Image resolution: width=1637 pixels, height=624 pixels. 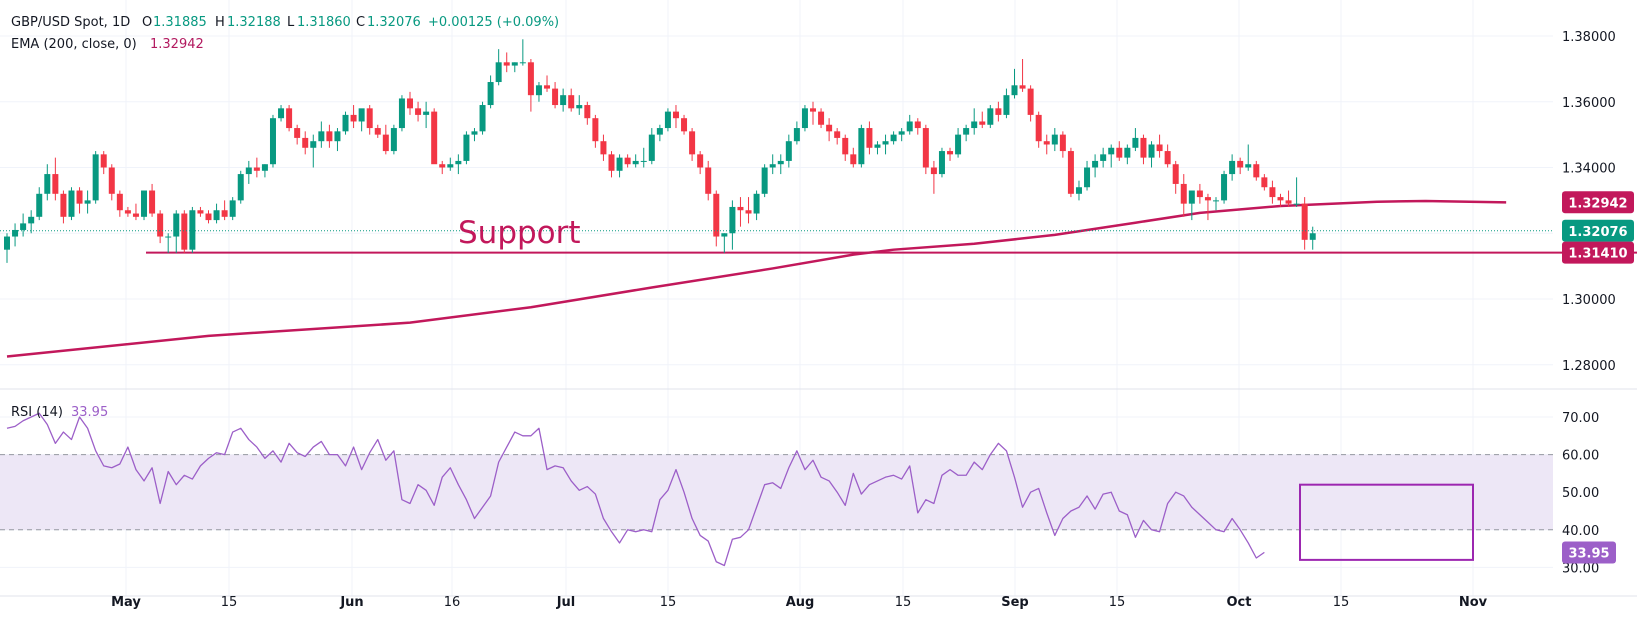 I want to click on x-tick-label: Nov, so click(x=1473, y=602).